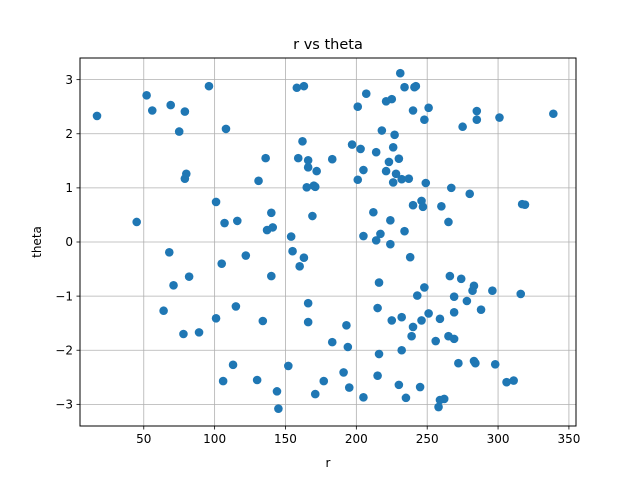 The width and height of the screenshot is (640, 484). Describe the element at coordinates (328, 463) in the screenshot. I see `x-axis-label: r` at that location.